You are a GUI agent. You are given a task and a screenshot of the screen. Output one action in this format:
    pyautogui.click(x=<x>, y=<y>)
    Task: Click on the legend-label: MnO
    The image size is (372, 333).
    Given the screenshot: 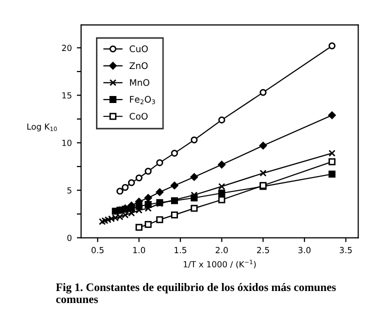 What is the action you would take?
    pyautogui.click(x=140, y=82)
    